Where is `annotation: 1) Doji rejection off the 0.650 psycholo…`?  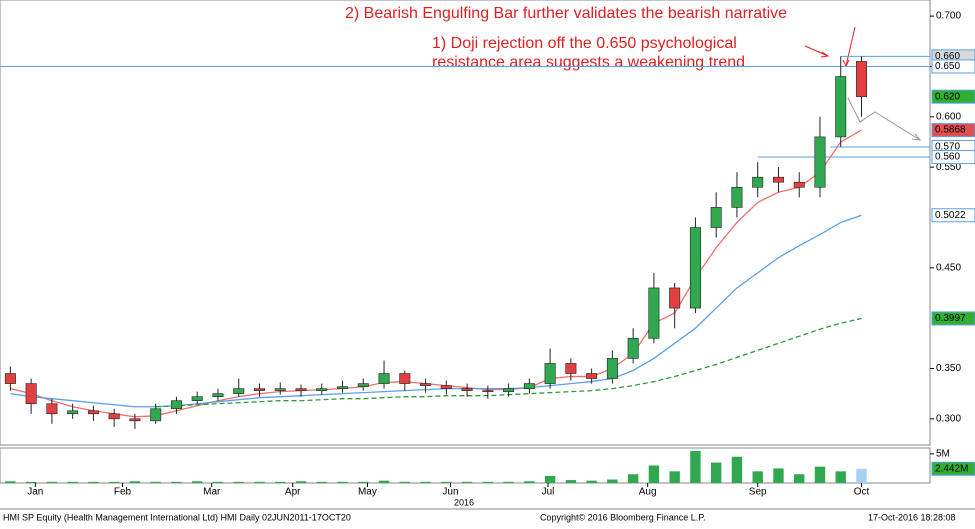 annotation: 1) Doji rejection off the 0.650 psycholo… is located at coordinates (584, 43).